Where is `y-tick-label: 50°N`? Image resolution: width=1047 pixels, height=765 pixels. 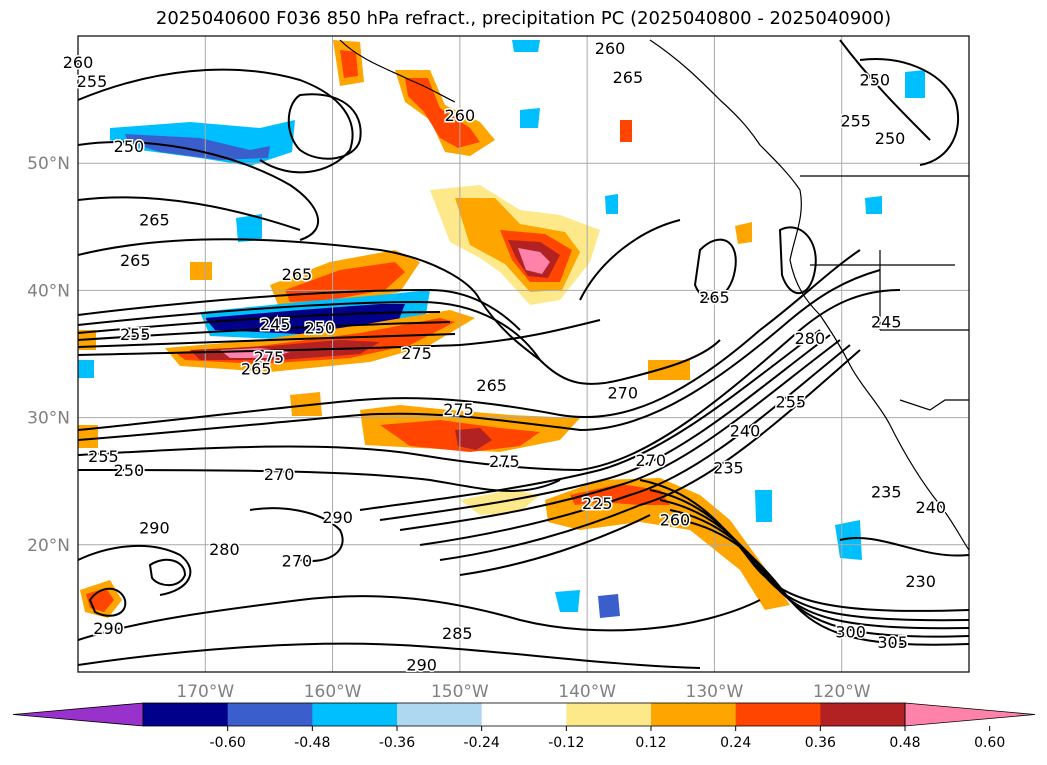 y-tick-label: 50°N is located at coordinates (48, 164).